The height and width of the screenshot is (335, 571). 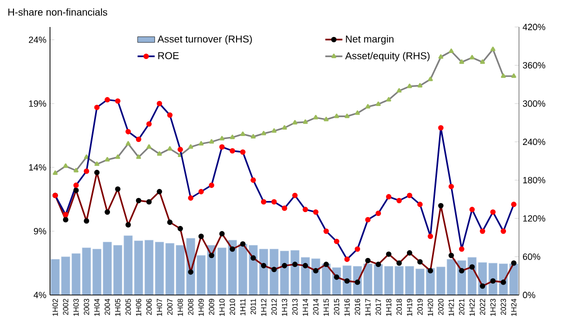 I want to click on y-tick-label: 9%, so click(x=40, y=231).